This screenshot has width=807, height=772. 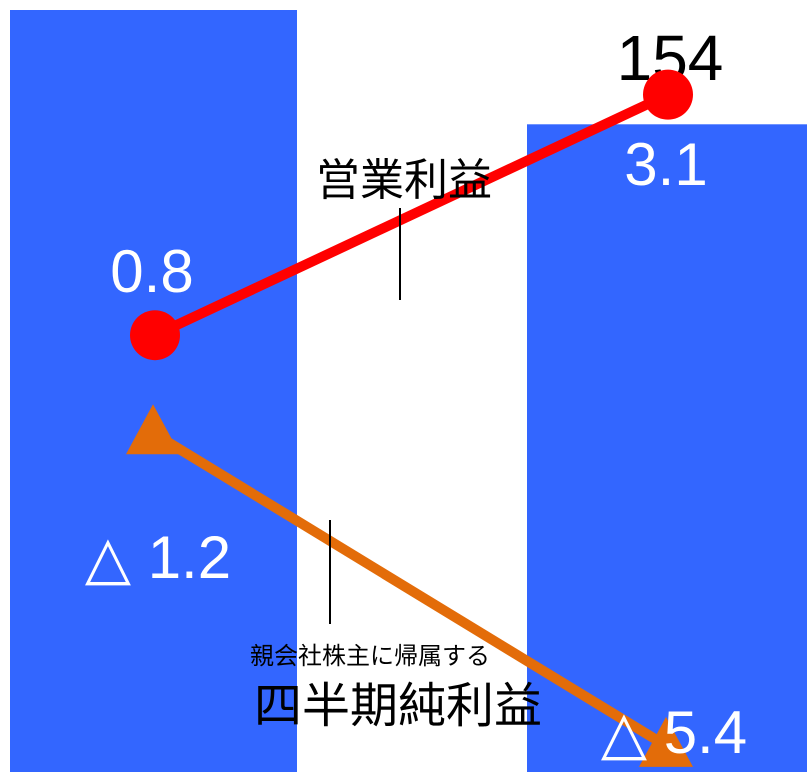 I want to click on net-profit-data-label: △ 1.2, so click(x=158, y=557).